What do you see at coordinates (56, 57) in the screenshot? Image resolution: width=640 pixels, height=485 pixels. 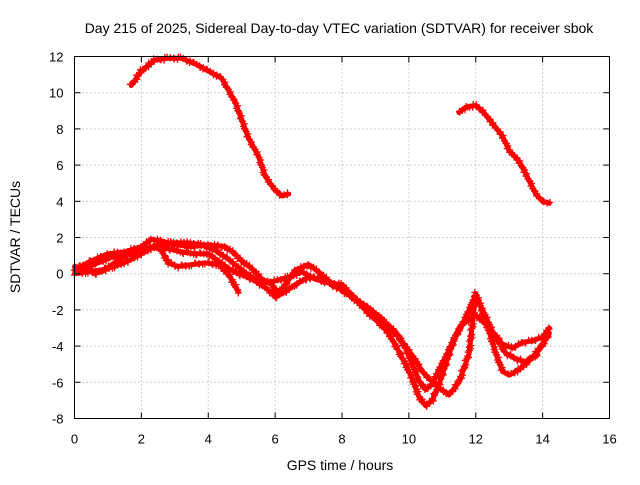 I see `y-tick-label: 12` at bounding box center [56, 57].